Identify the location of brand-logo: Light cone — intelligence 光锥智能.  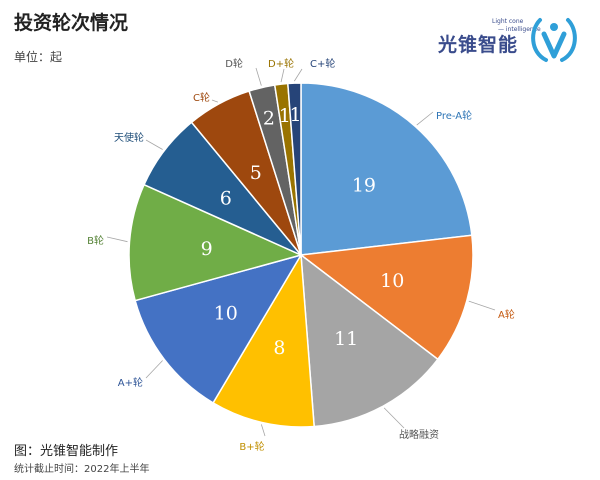
(513, 40).